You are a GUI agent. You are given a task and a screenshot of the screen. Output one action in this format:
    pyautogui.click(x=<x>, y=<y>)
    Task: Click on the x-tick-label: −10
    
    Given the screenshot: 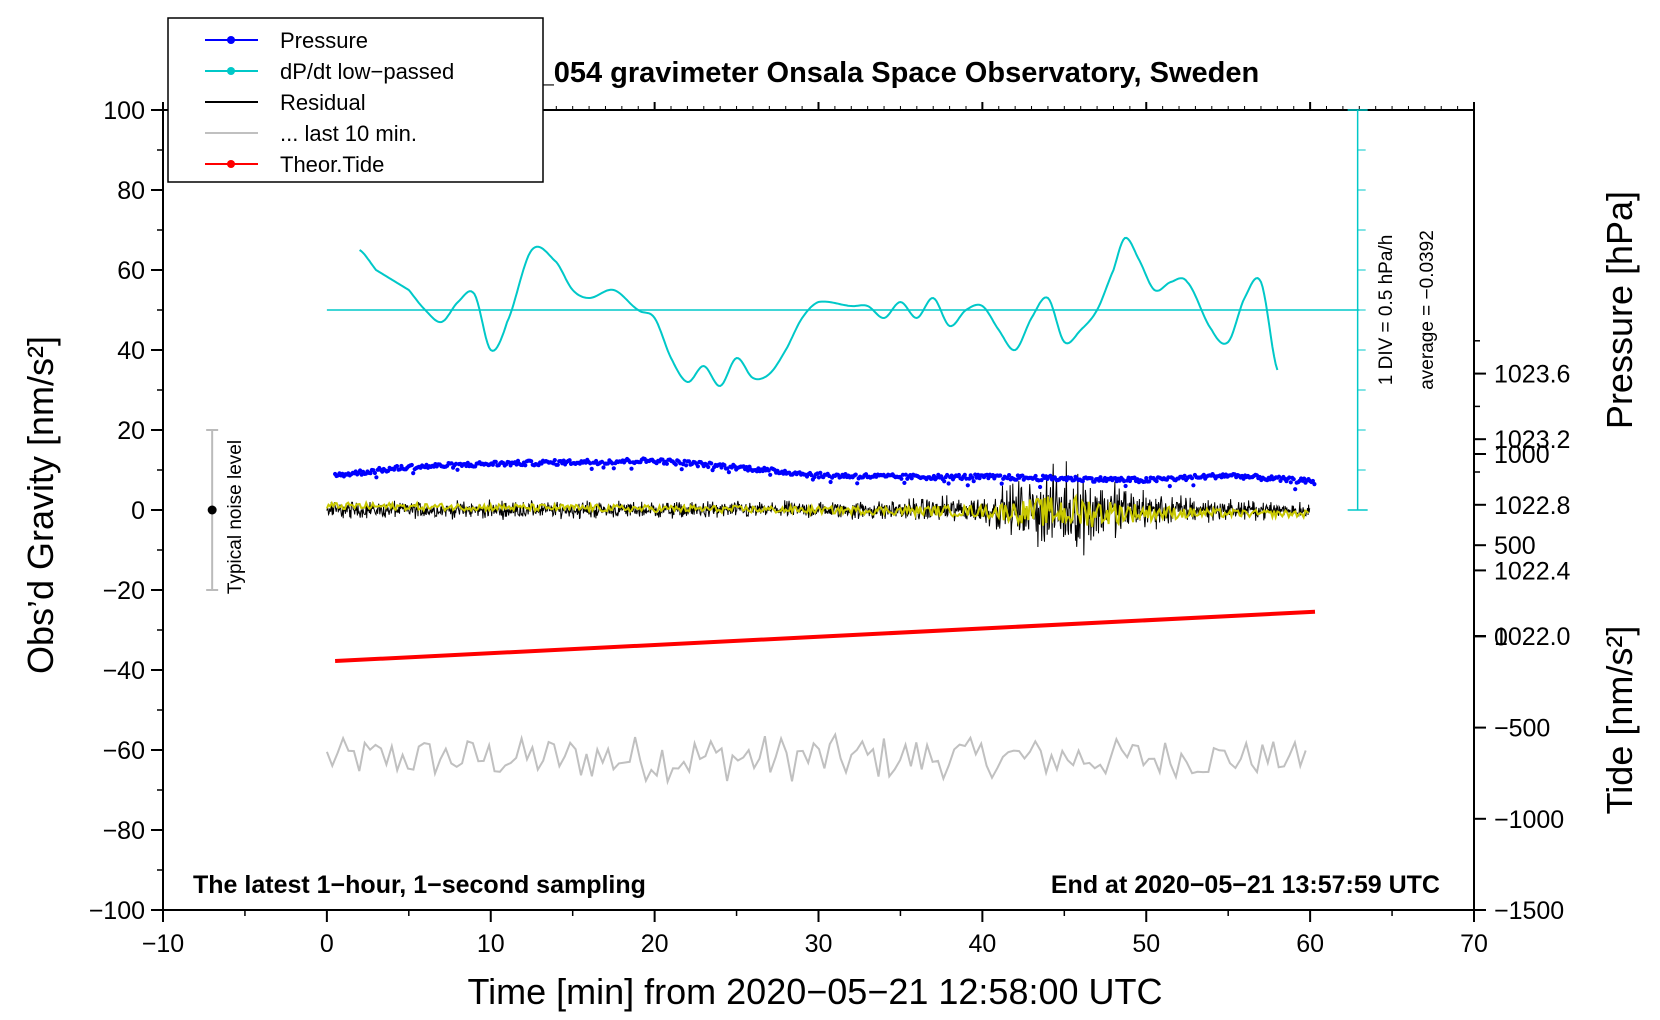 What is the action you would take?
    pyautogui.click(x=163, y=944)
    